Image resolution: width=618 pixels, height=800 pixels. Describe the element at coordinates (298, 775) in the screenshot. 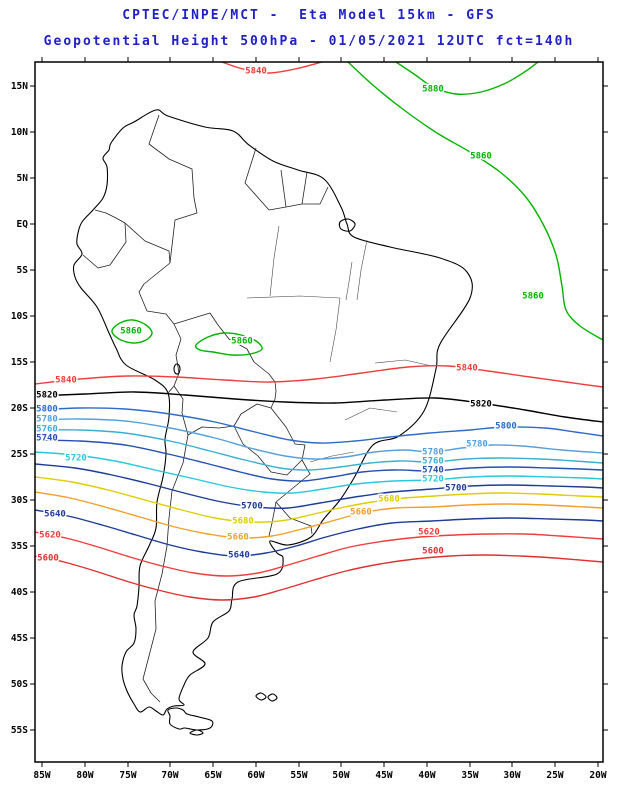

I see `lon-label: 55W` at that location.